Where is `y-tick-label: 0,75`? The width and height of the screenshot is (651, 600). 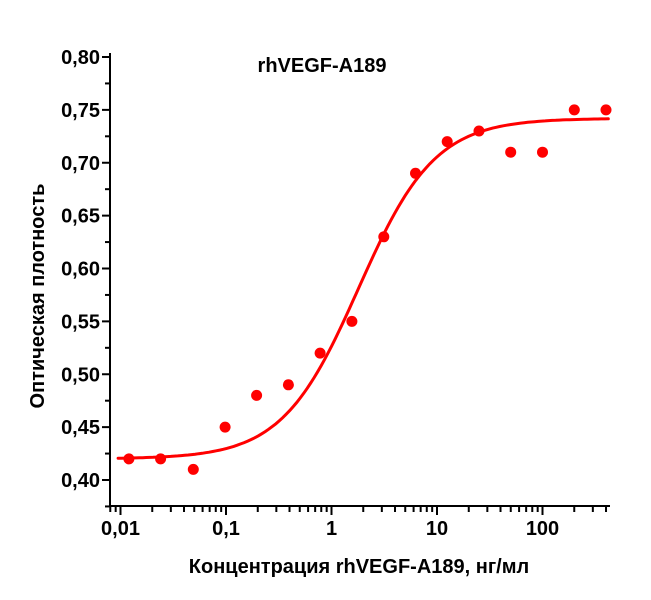
y-tick-label: 0,75 is located at coordinates (80, 111).